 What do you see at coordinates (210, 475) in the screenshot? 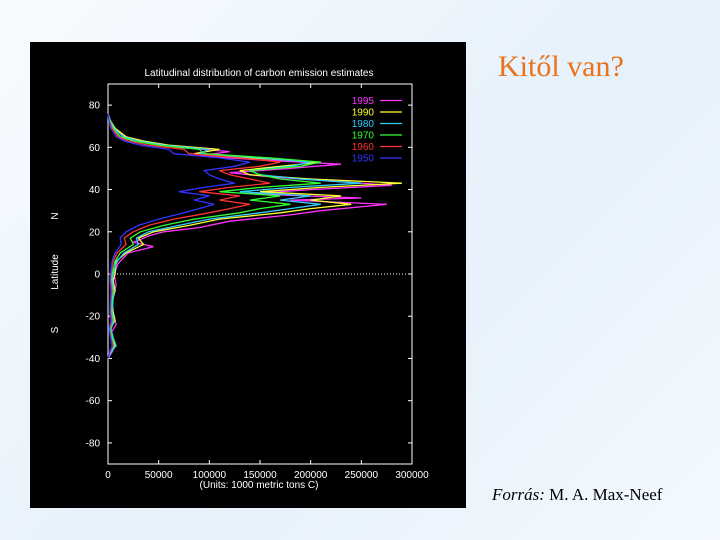
I see `x-tick-label: 100000` at bounding box center [210, 475].